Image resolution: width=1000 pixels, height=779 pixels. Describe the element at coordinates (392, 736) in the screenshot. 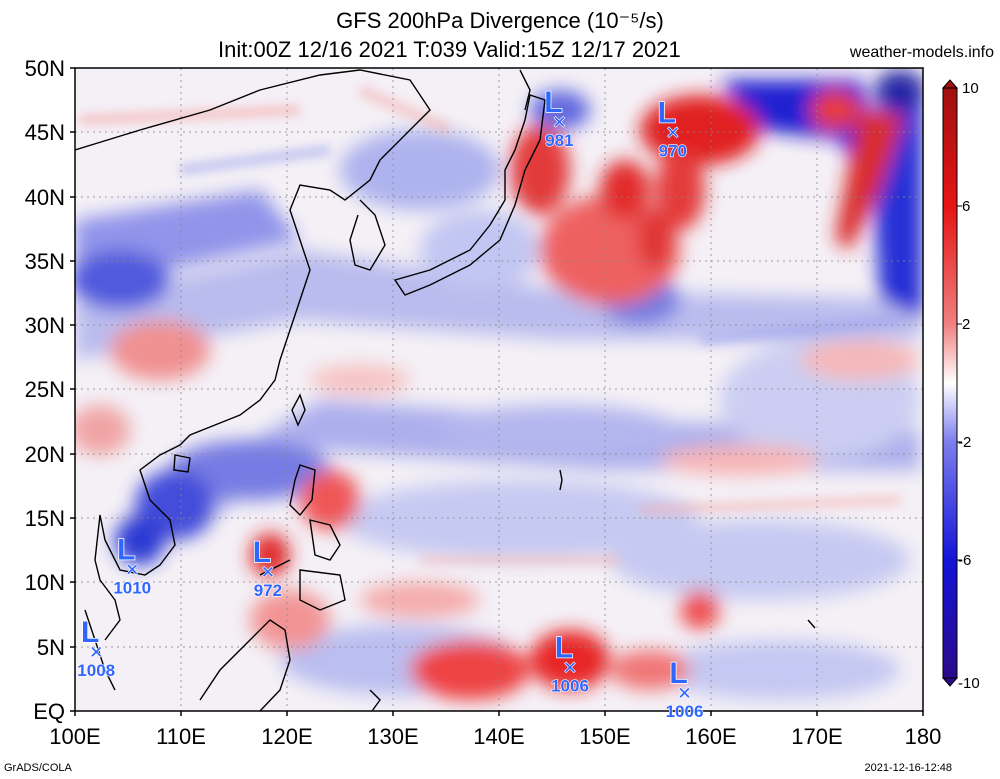

I see `lon-label: 130E` at that location.